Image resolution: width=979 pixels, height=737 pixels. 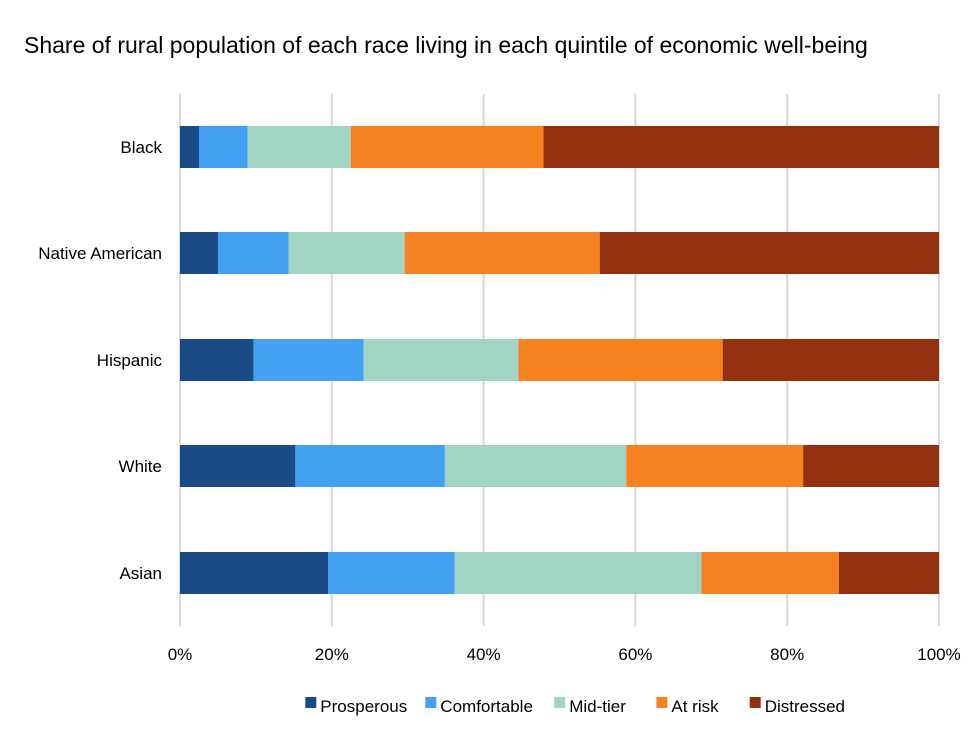 What do you see at coordinates (695, 706) in the screenshot?
I see `legend-label: At risk` at bounding box center [695, 706].